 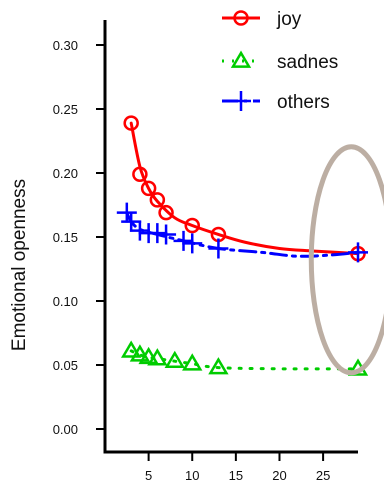 I want to click on legend-marker-others, so click(x=241, y=101).